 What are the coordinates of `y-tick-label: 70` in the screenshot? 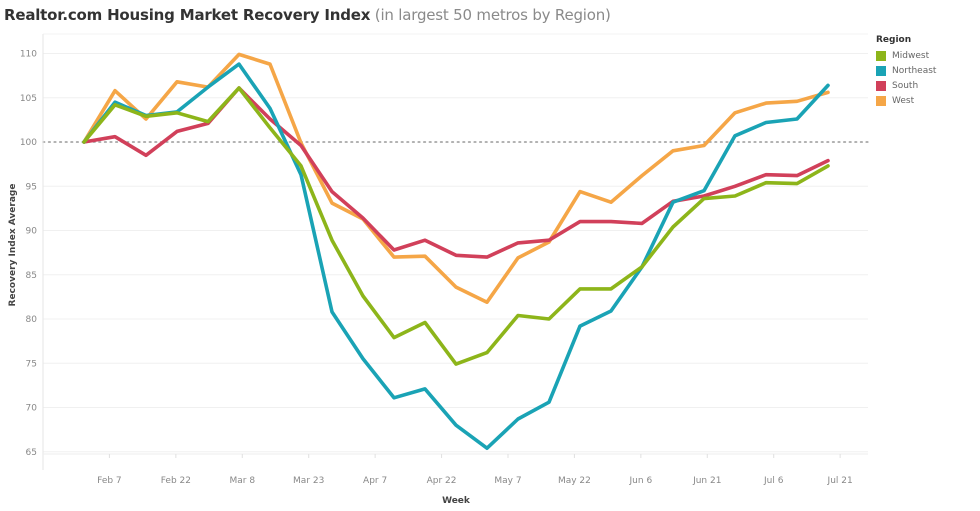 It's located at (32, 409).